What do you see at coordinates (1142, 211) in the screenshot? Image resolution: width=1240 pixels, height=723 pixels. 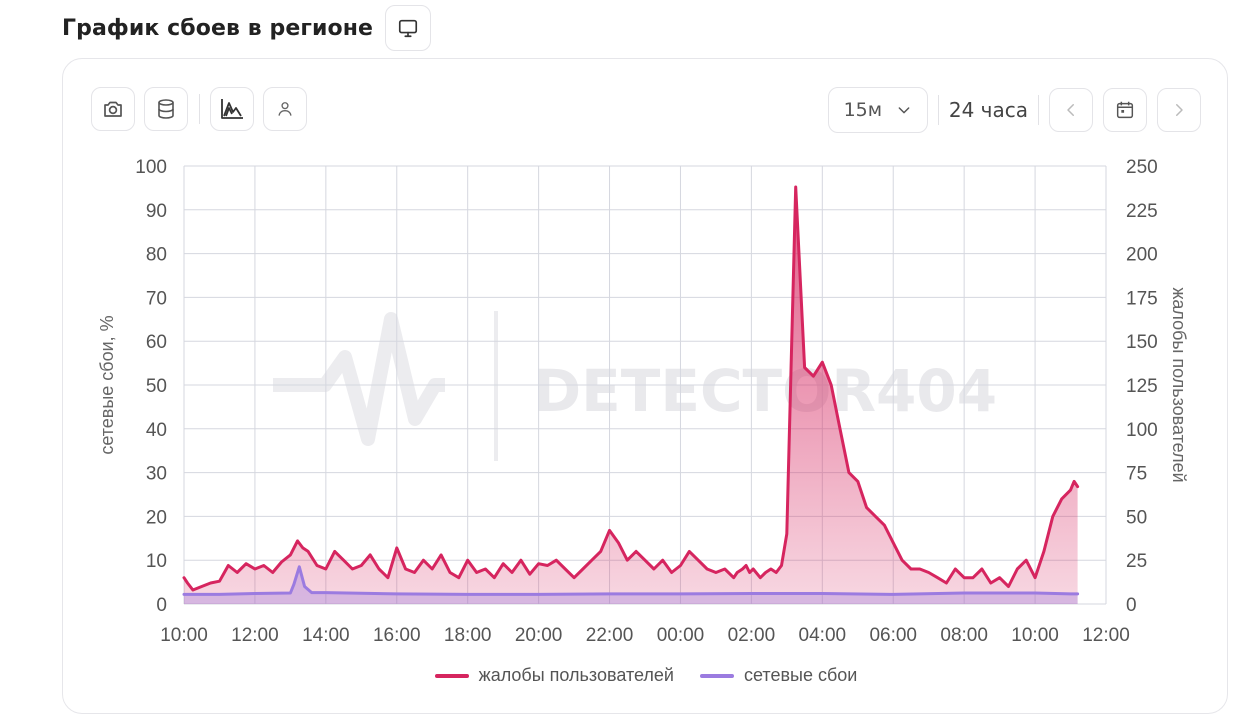 I see `y-right-tick-label: 225` at bounding box center [1142, 211].